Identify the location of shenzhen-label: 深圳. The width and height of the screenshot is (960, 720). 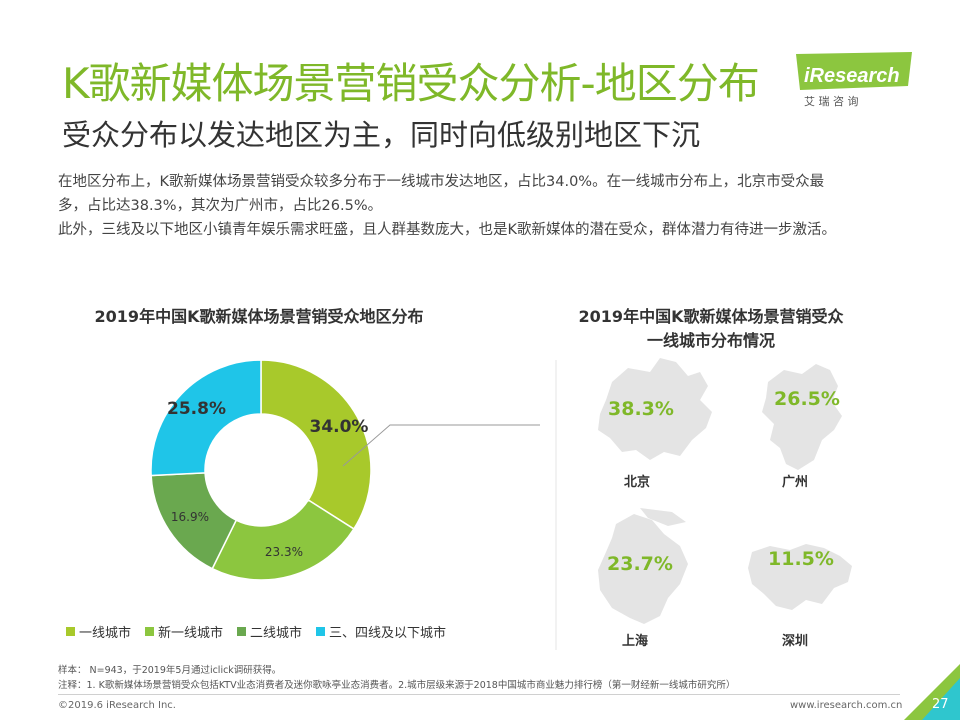
(795, 641).